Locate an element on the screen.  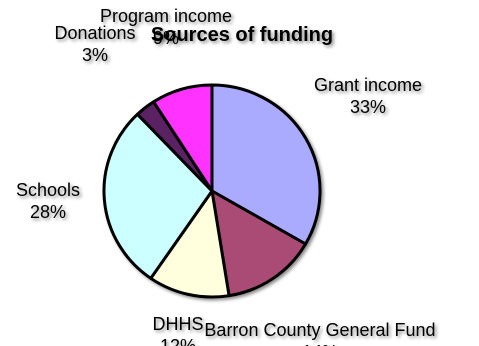
slice-label: Barron County General Fund 14% is located at coordinates (319, 333).